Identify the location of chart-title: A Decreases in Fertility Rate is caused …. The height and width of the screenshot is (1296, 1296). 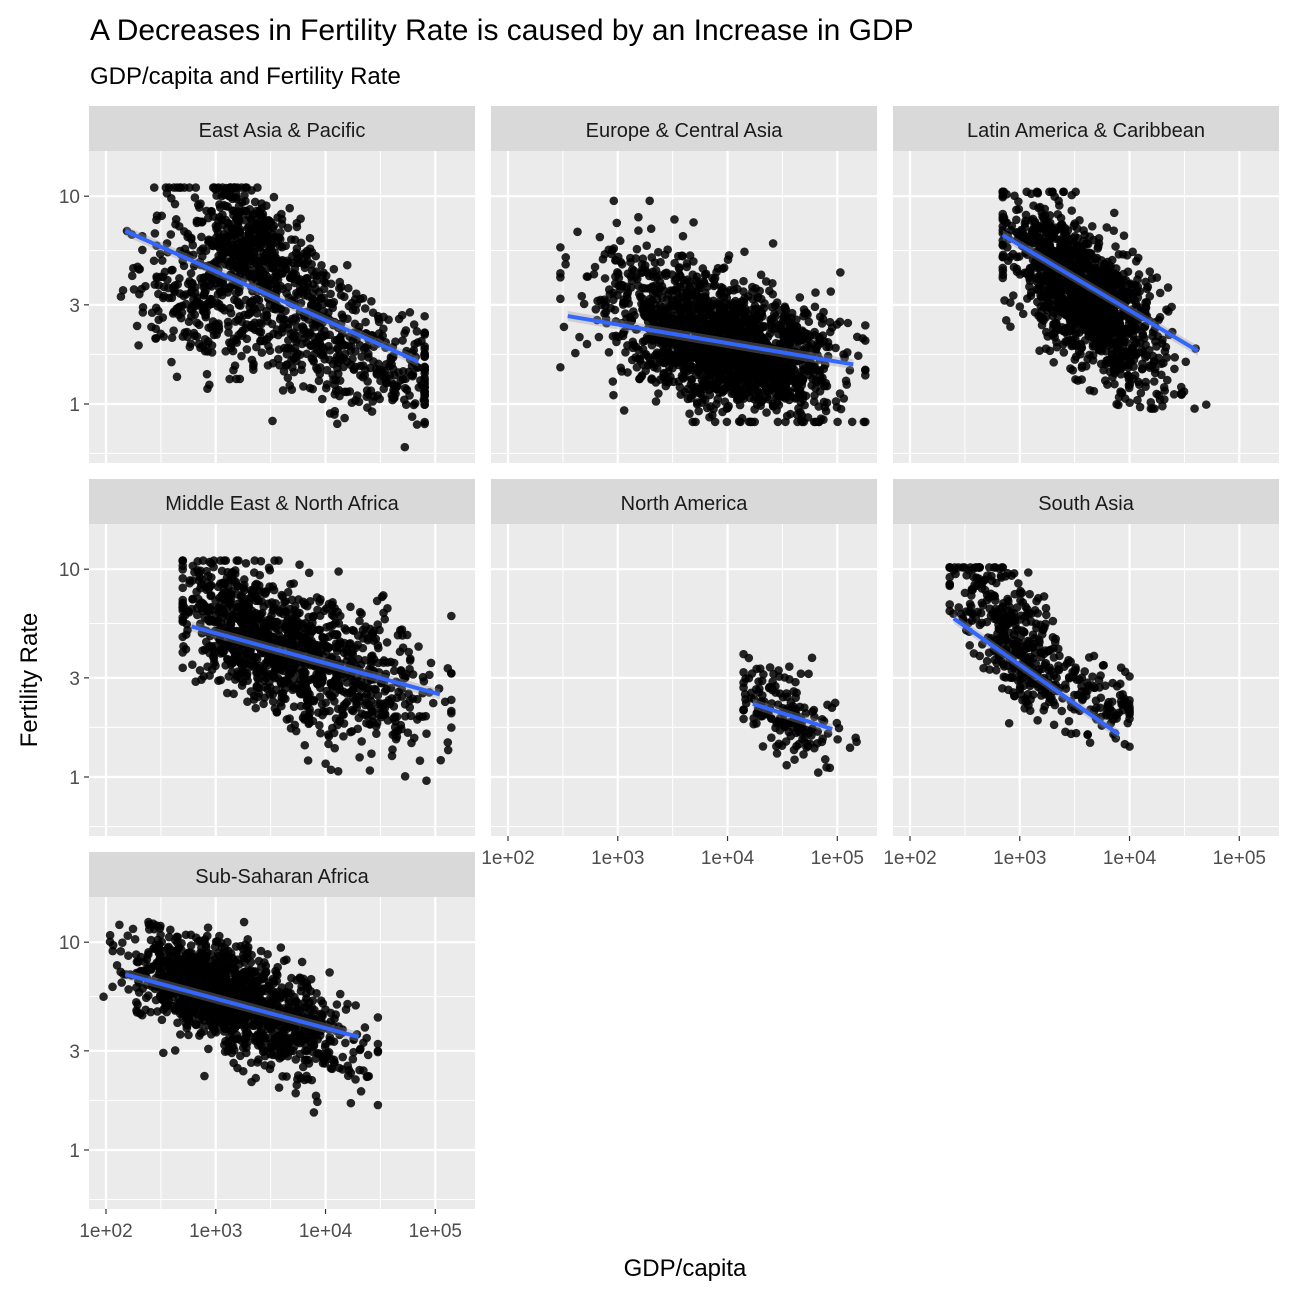
(502, 30).